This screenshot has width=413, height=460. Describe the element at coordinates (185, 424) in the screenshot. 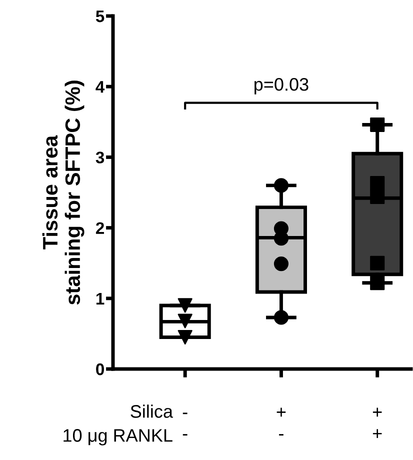

I see `x-tick-label: - -` at that location.